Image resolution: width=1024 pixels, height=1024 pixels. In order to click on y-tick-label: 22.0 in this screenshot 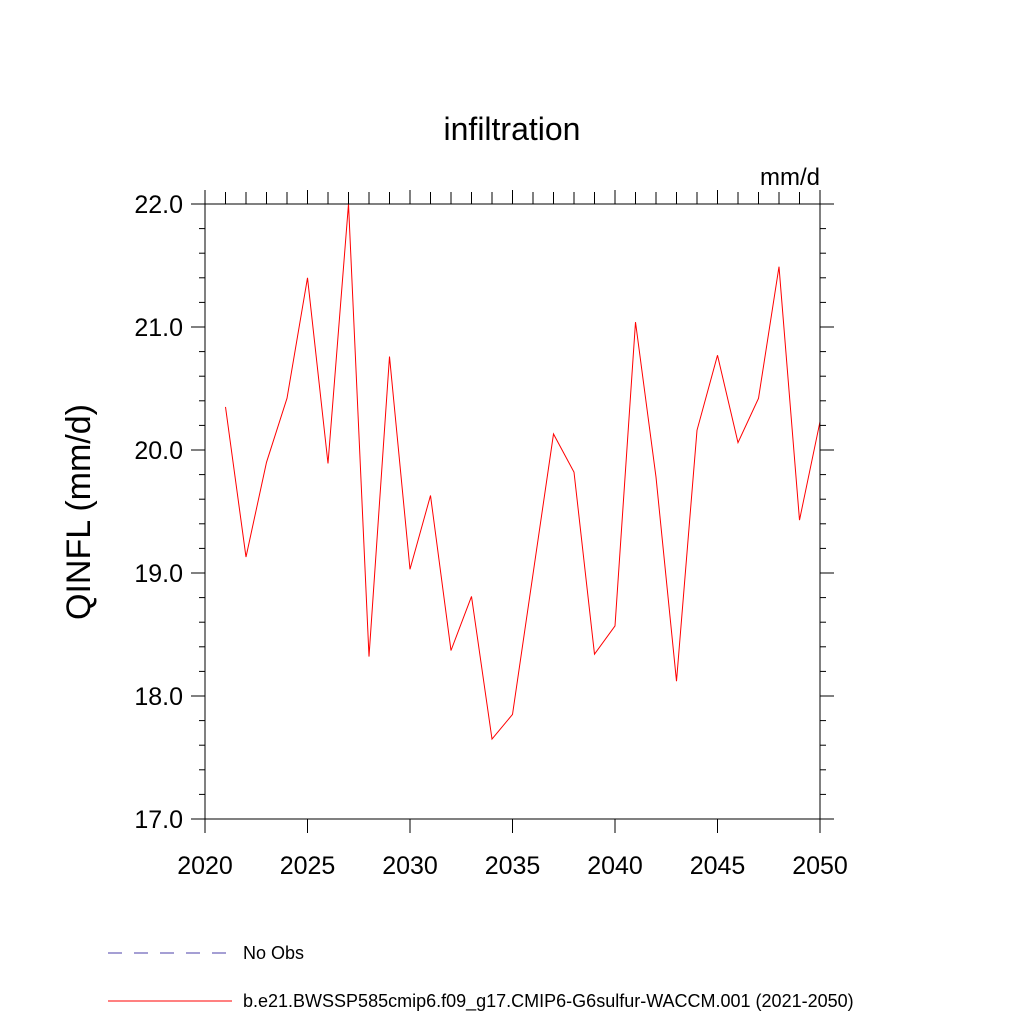, I will do `click(158, 205)`.